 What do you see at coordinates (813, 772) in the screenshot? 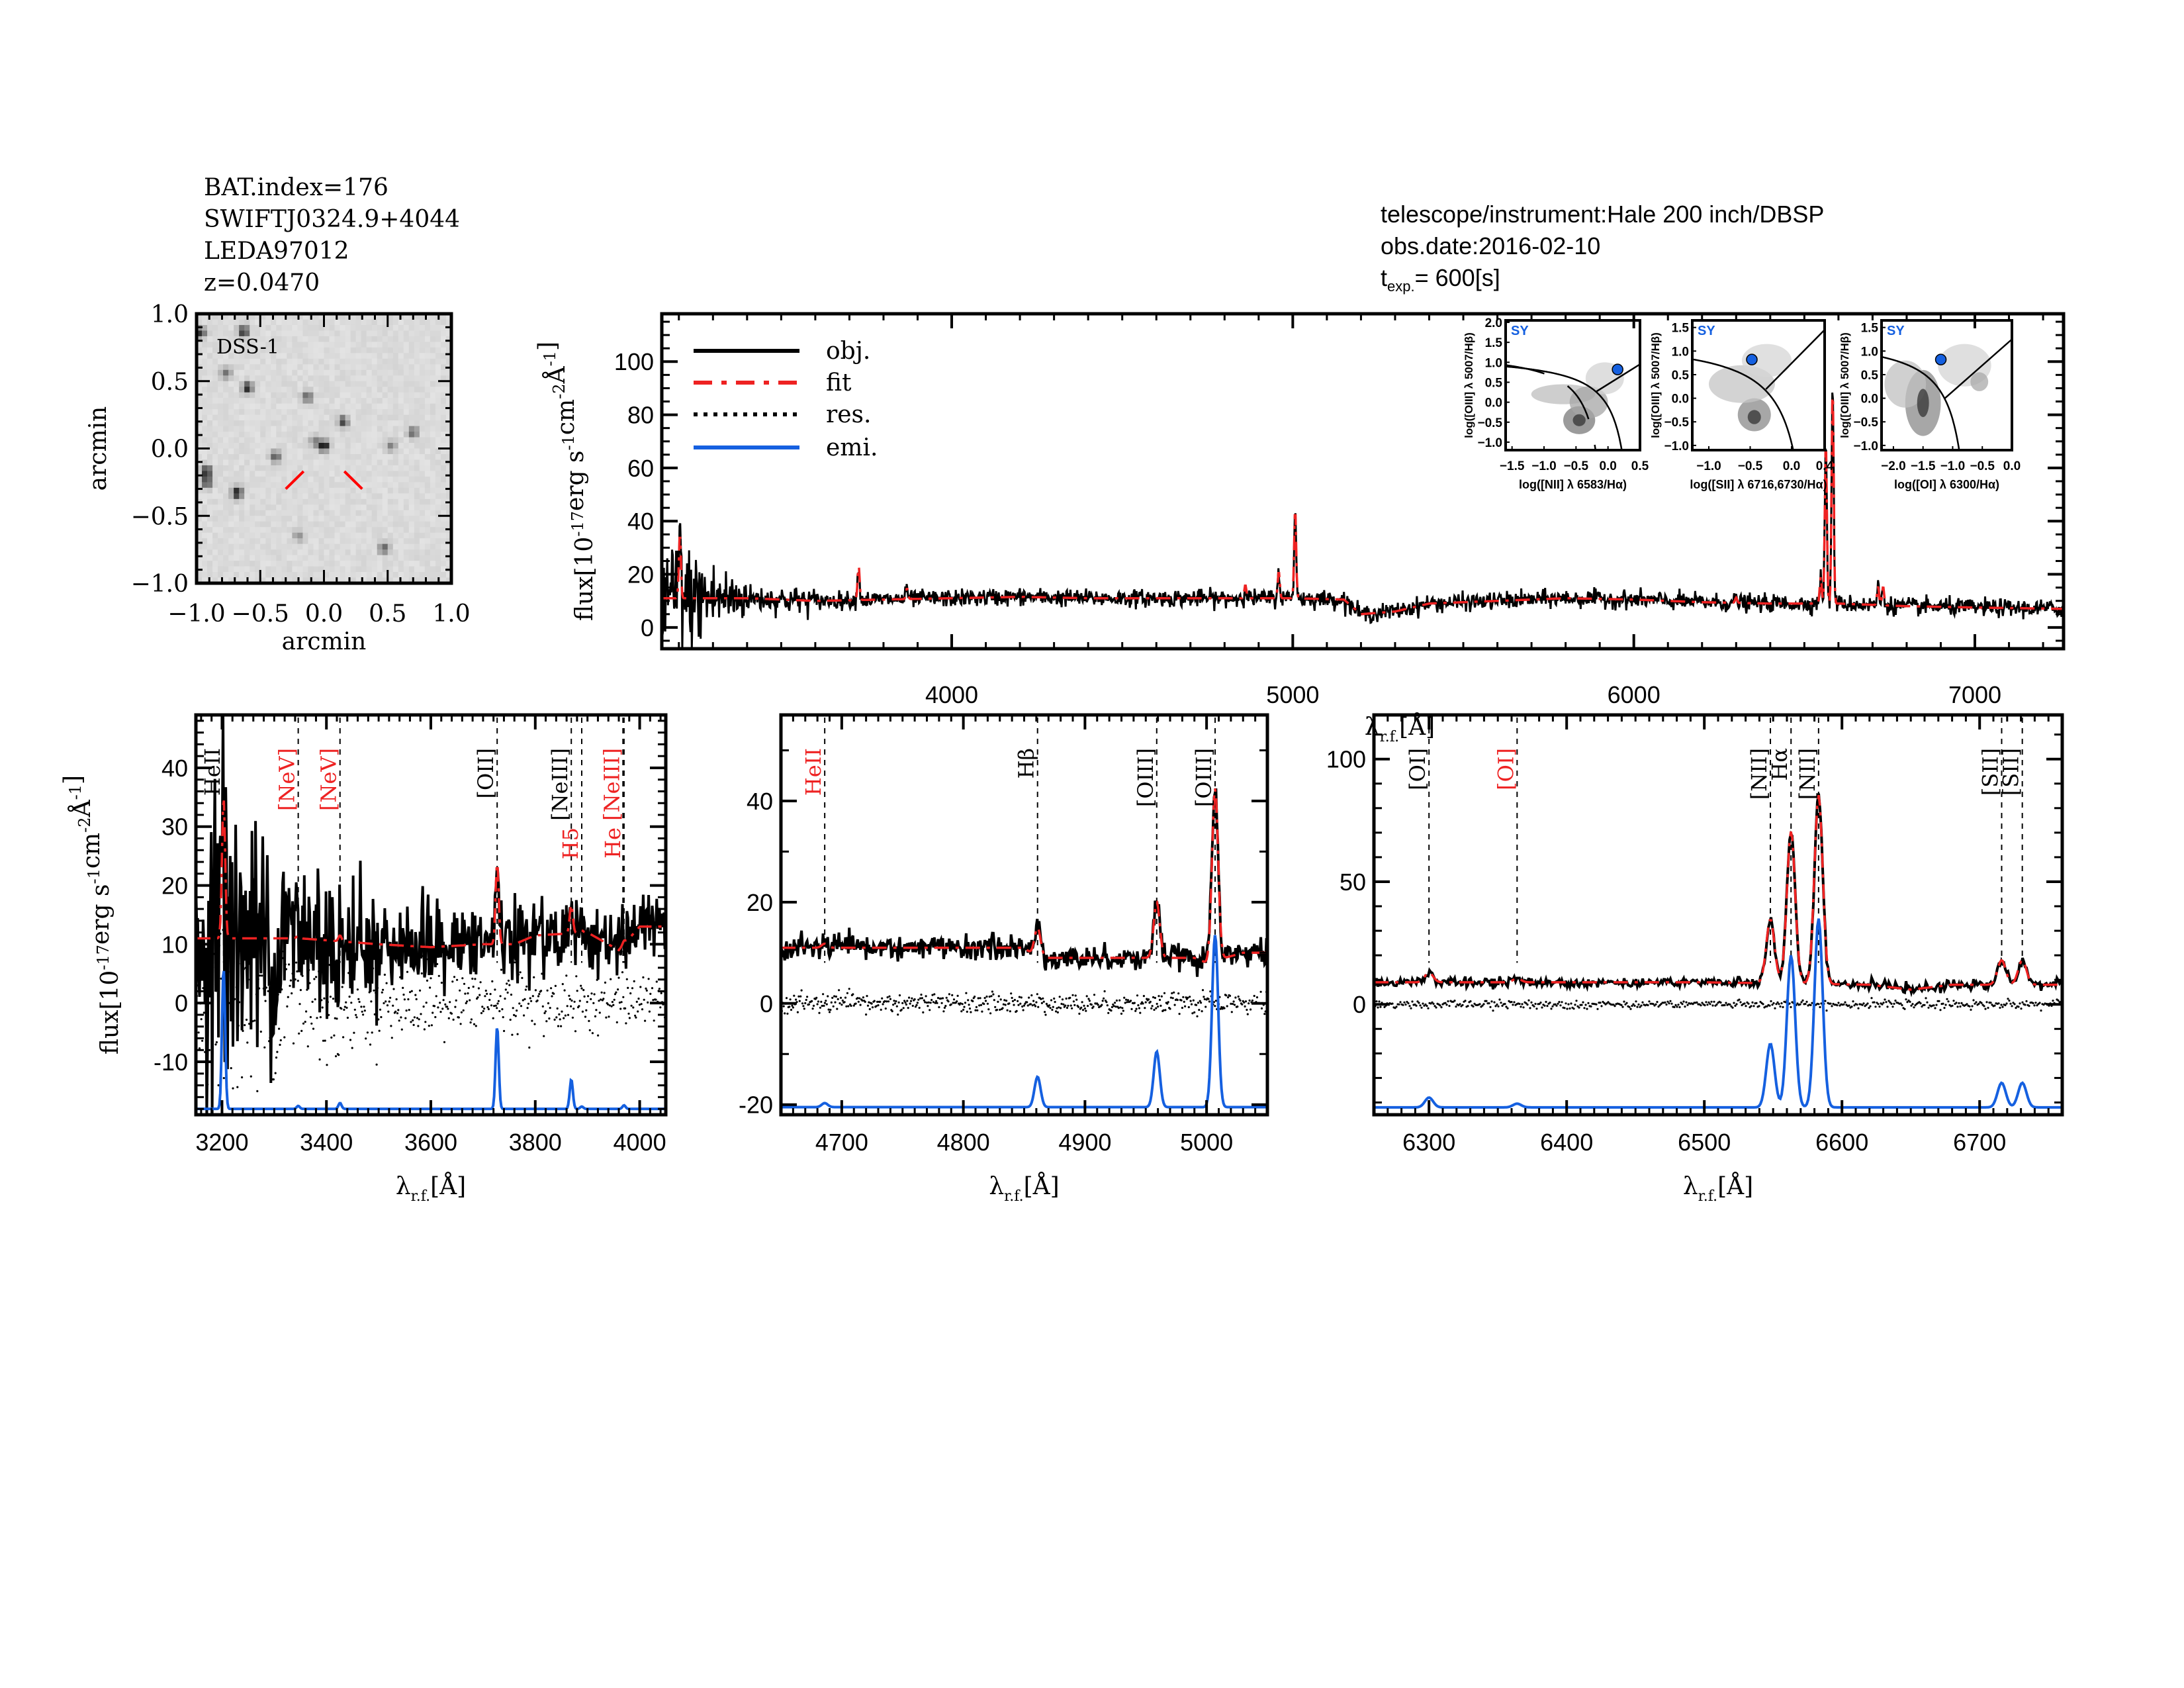
I see `line-label: HeII` at bounding box center [813, 772].